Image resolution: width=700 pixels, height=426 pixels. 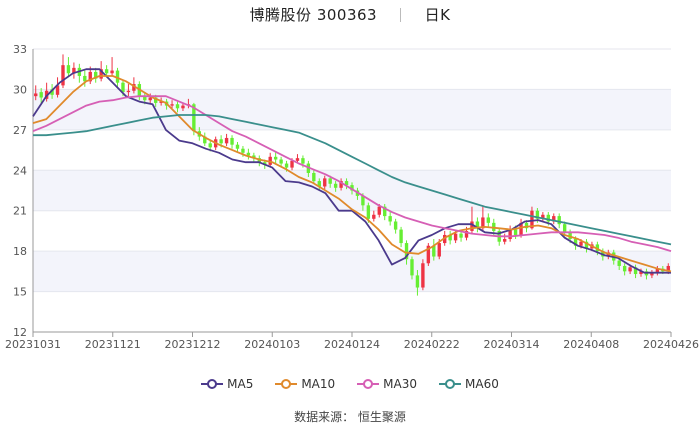 I want to click on y-tick-label: 24, so click(x=20, y=170).